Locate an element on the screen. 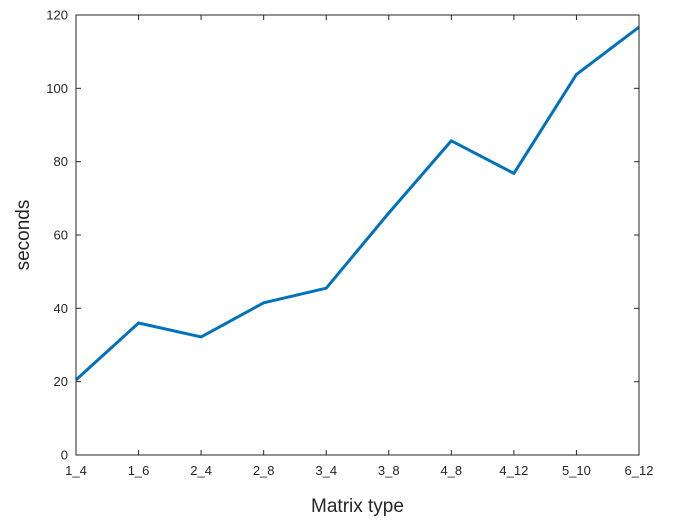  x-tick-label: 1_4 is located at coordinates (76, 470).